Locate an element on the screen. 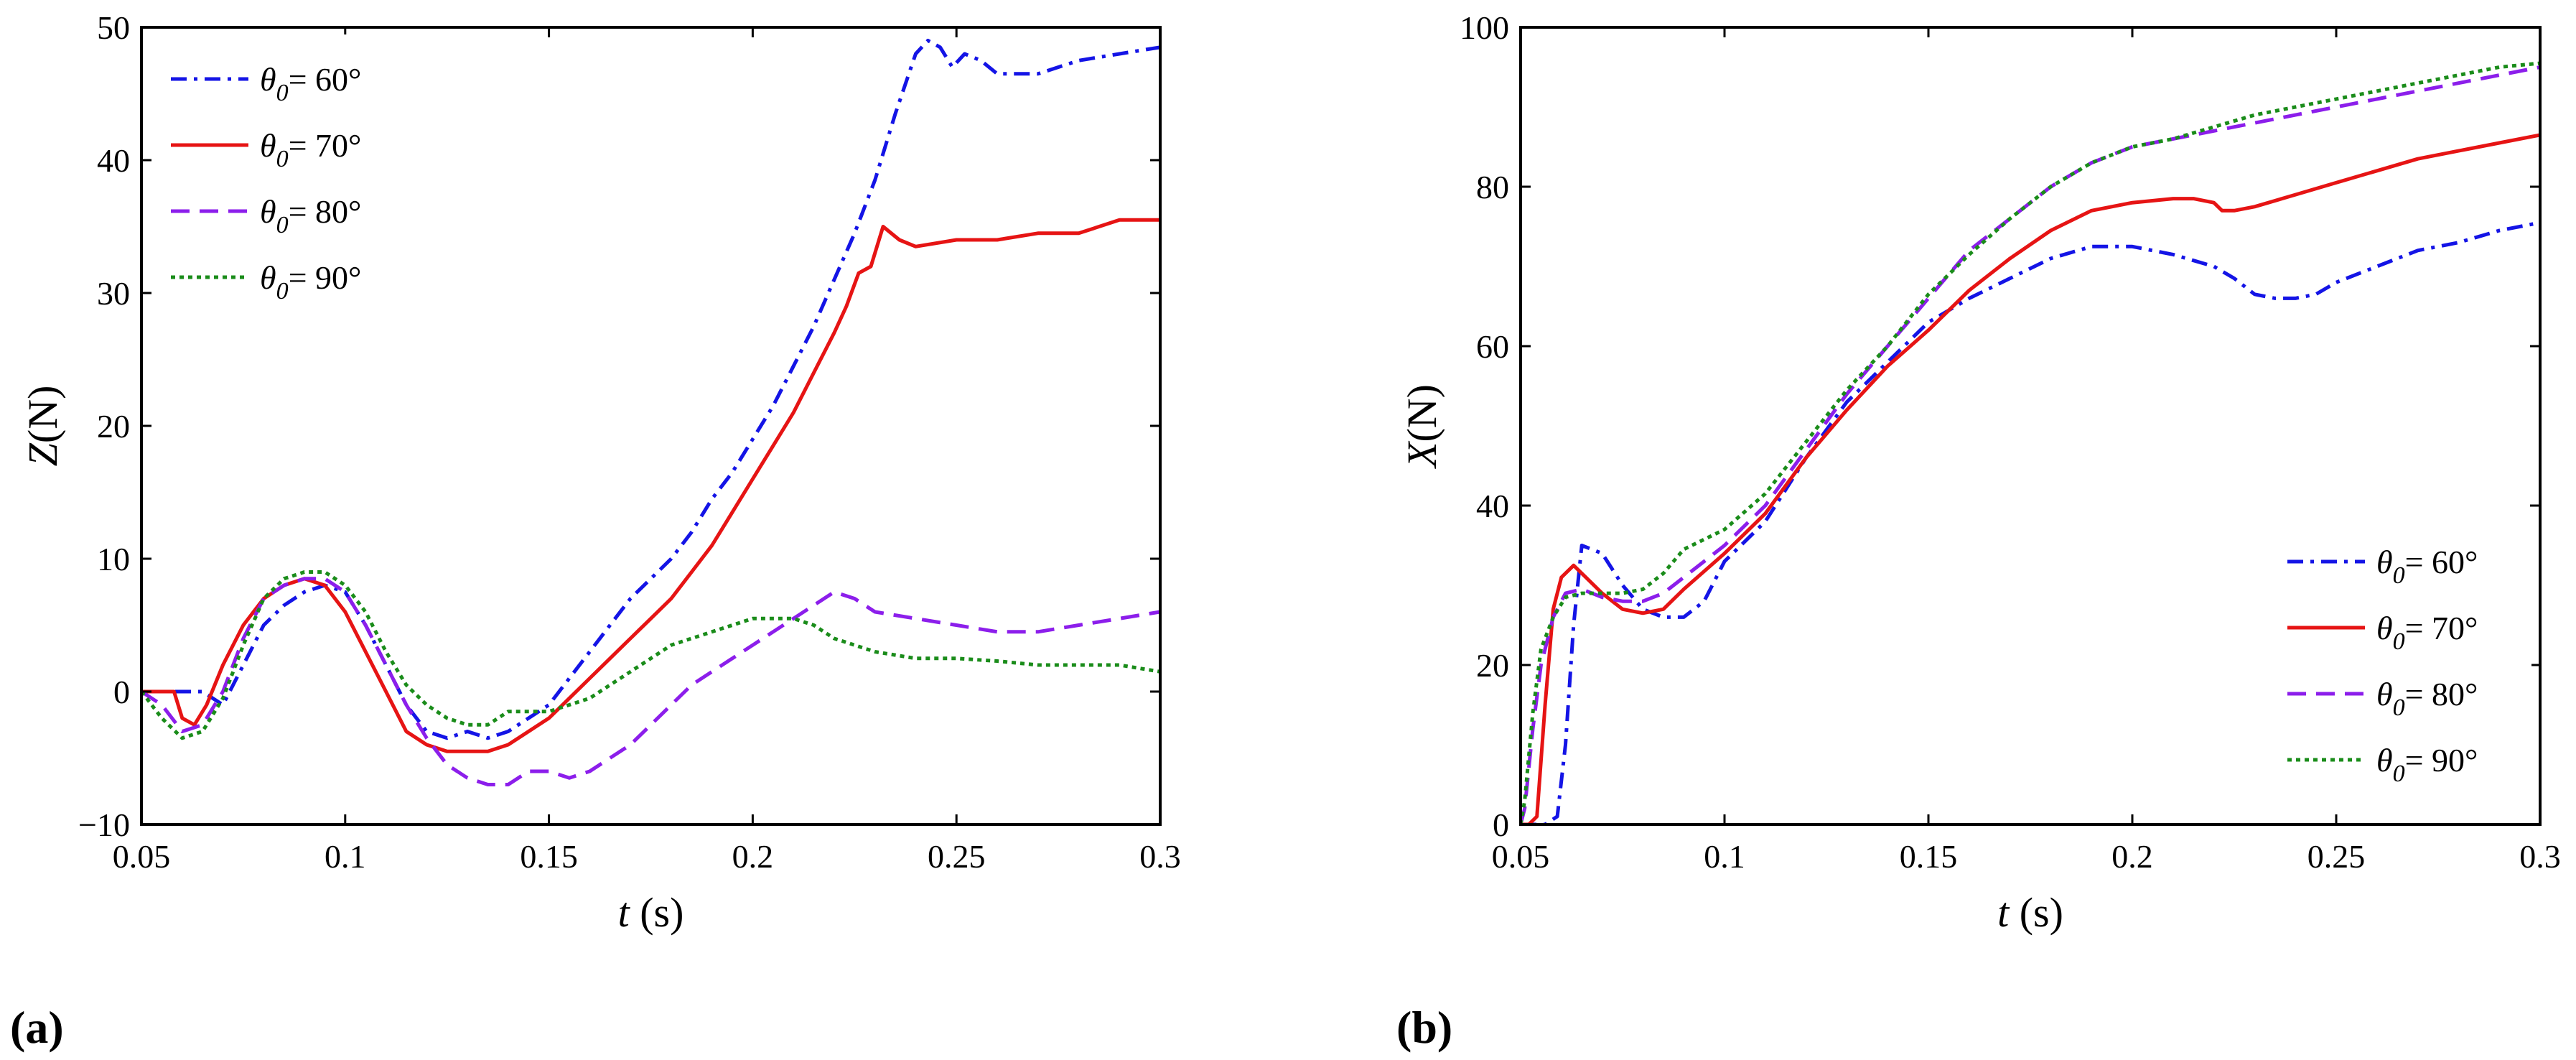 Image resolution: width=2576 pixels, height=1060 pixels. y-tick-label: 50 is located at coordinates (113, 27).